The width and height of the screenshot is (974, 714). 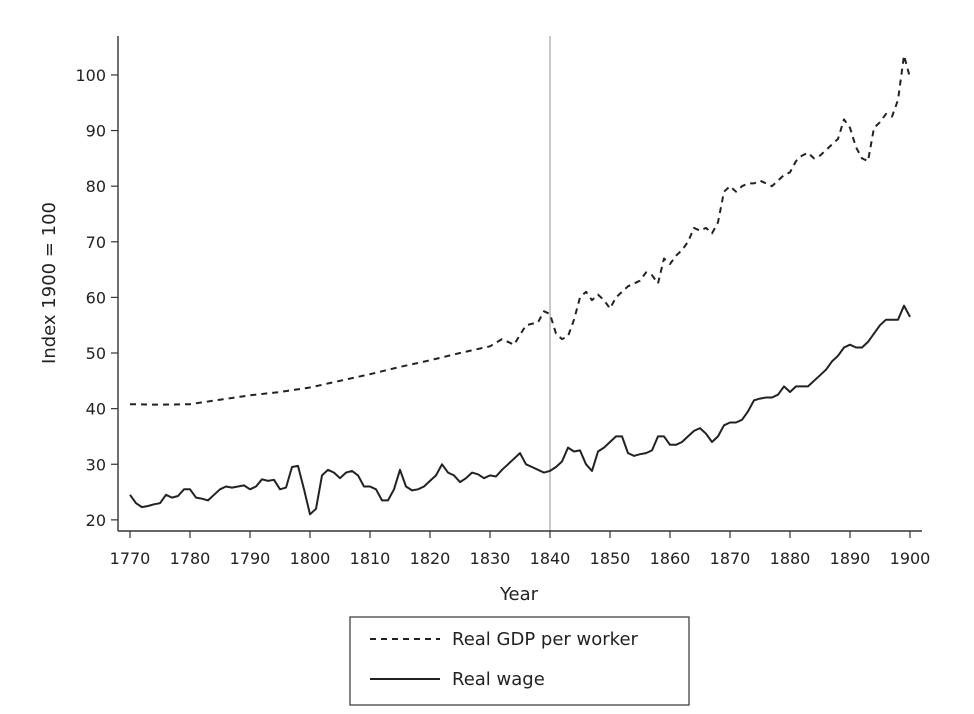 I want to click on y-tick-label: 20, so click(x=96, y=520).